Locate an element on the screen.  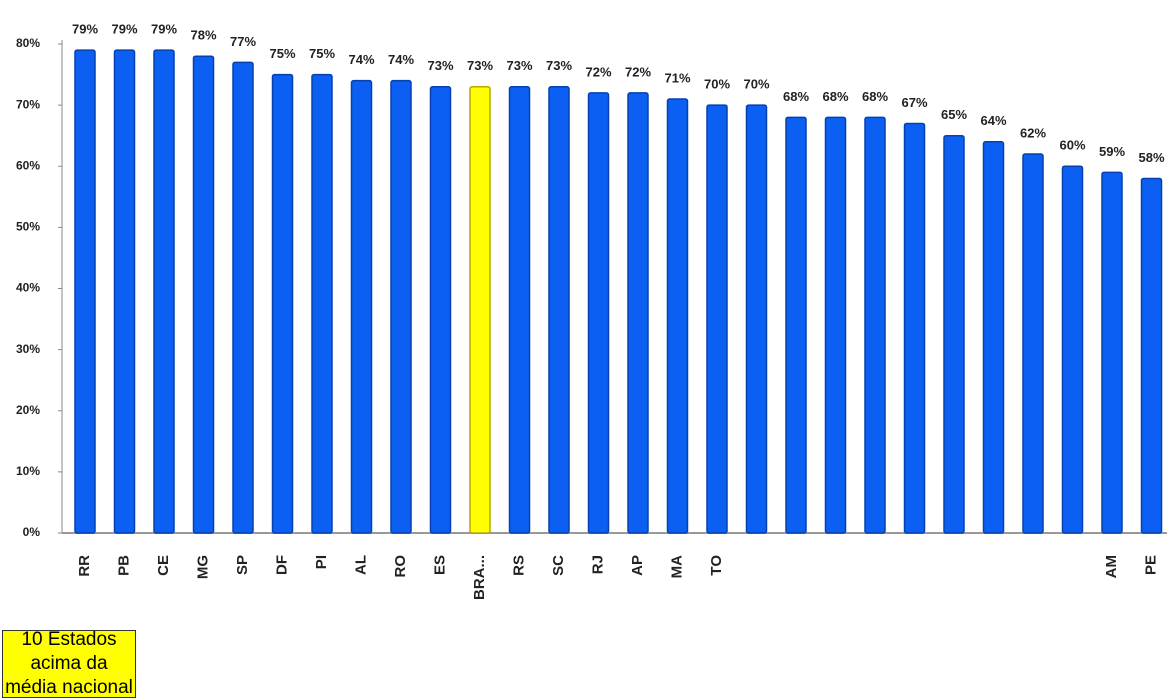
data-label: 67% is located at coordinates (914, 102).